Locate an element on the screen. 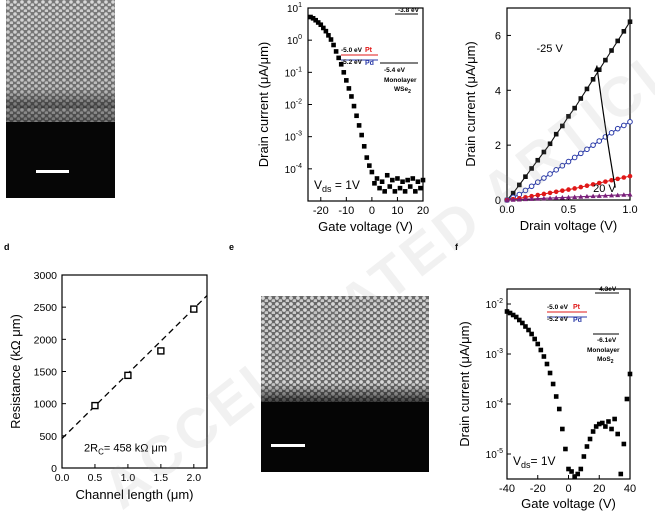 The height and width of the screenshot is (521, 655). micrograph-e-image is located at coordinates (345, 384).